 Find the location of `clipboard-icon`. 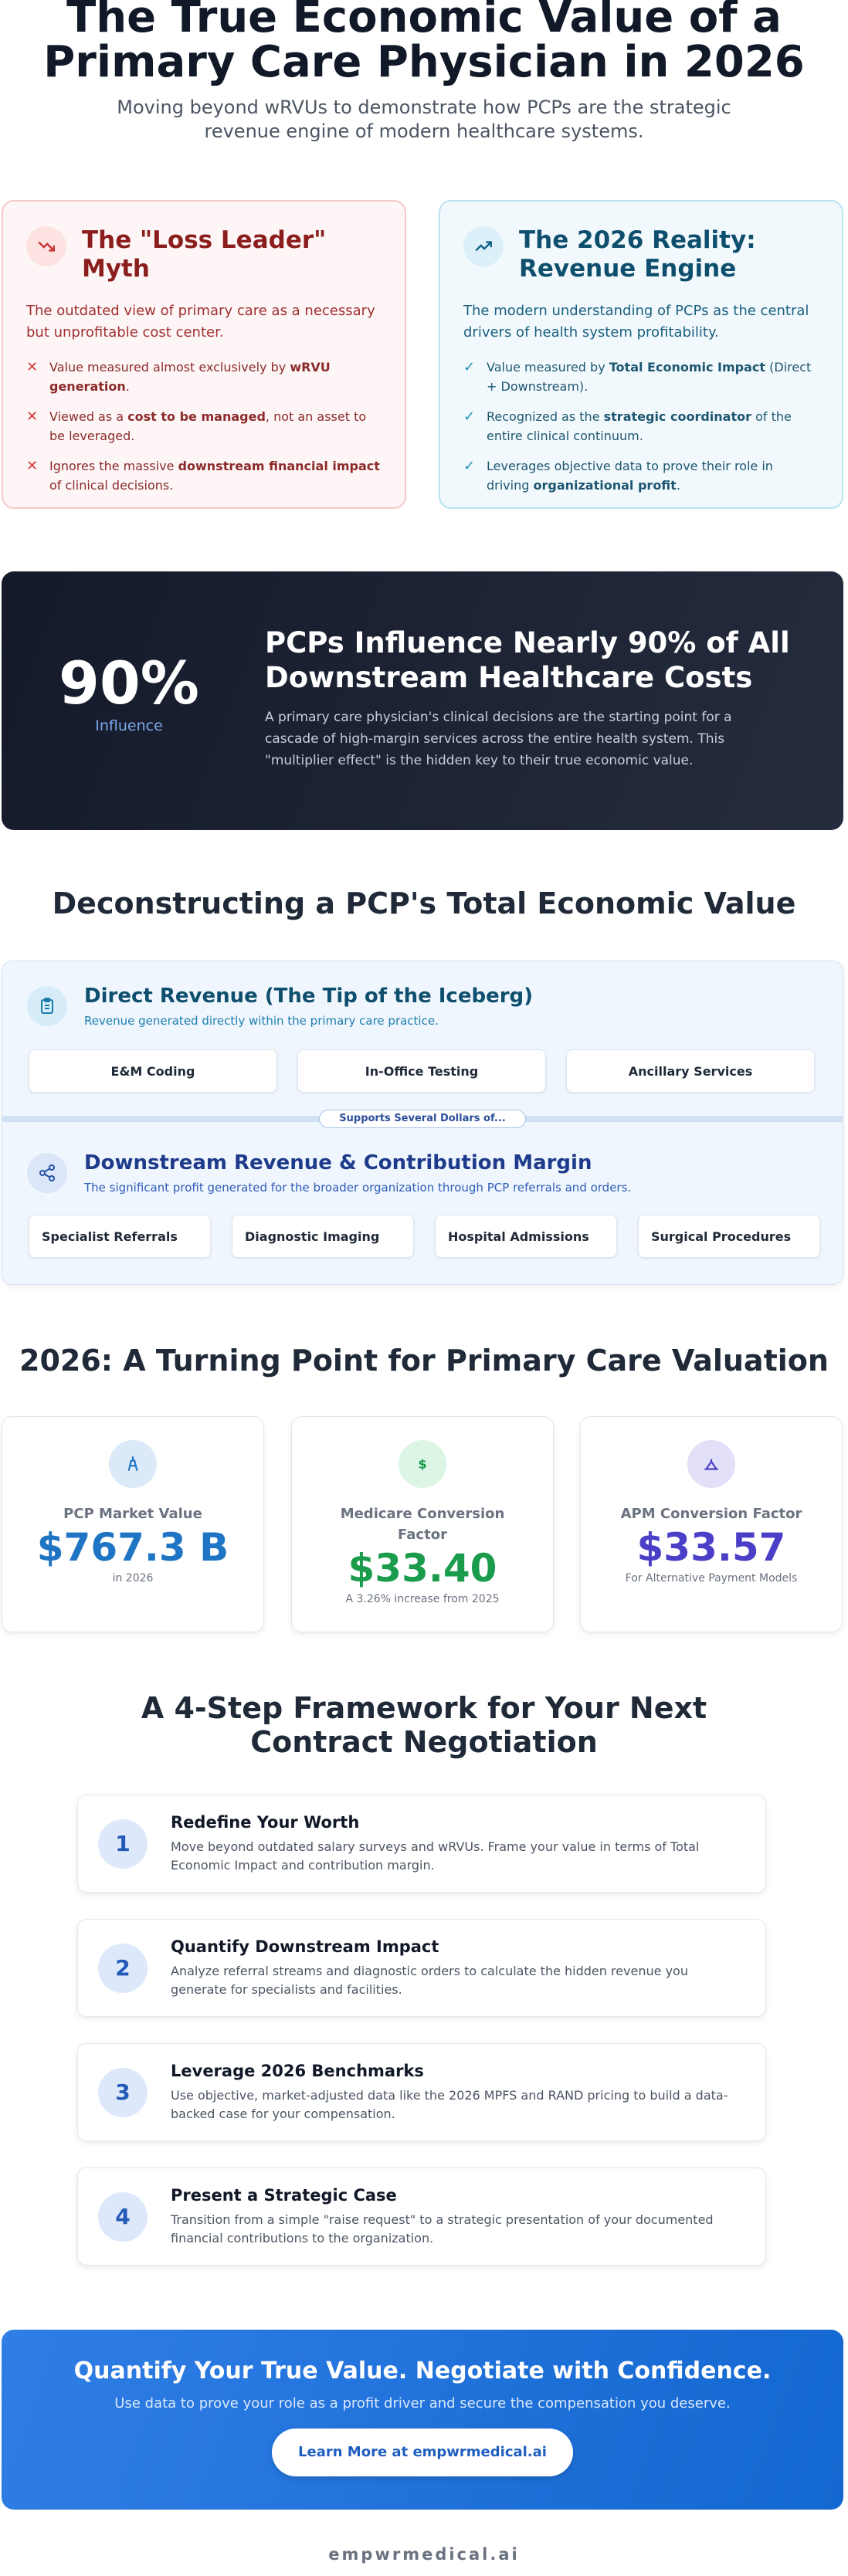

clipboard-icon is located at coordinates (47, 1006).